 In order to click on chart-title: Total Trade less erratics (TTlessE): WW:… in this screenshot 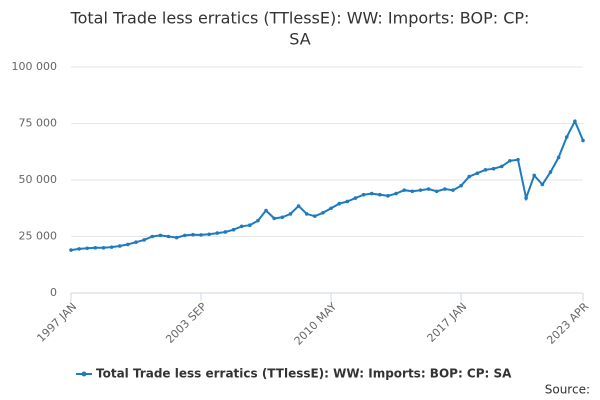, I will do `click(300, 18)`.